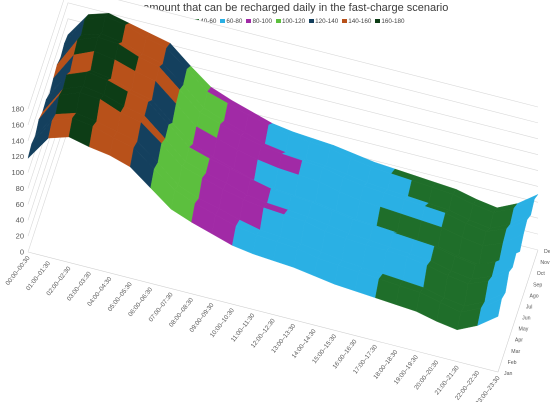 This screenshot has height=402, width=550. What do you see at coordinates (17, 156) in the screenshot?
I see `z-tick-label: 120` at bounding box center [17, 156].